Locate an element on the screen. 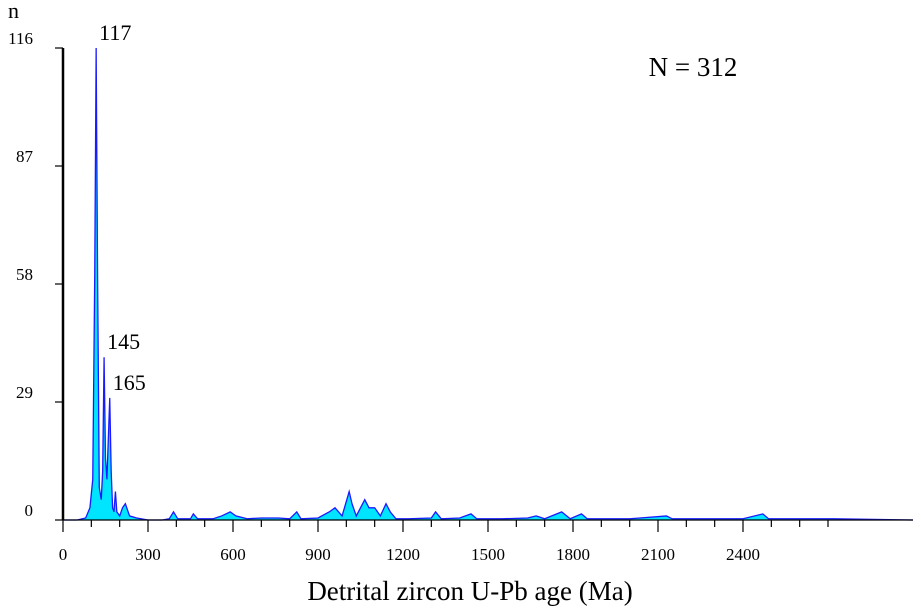  x-tick-label: 2400 is located at coordinates (743, 554).